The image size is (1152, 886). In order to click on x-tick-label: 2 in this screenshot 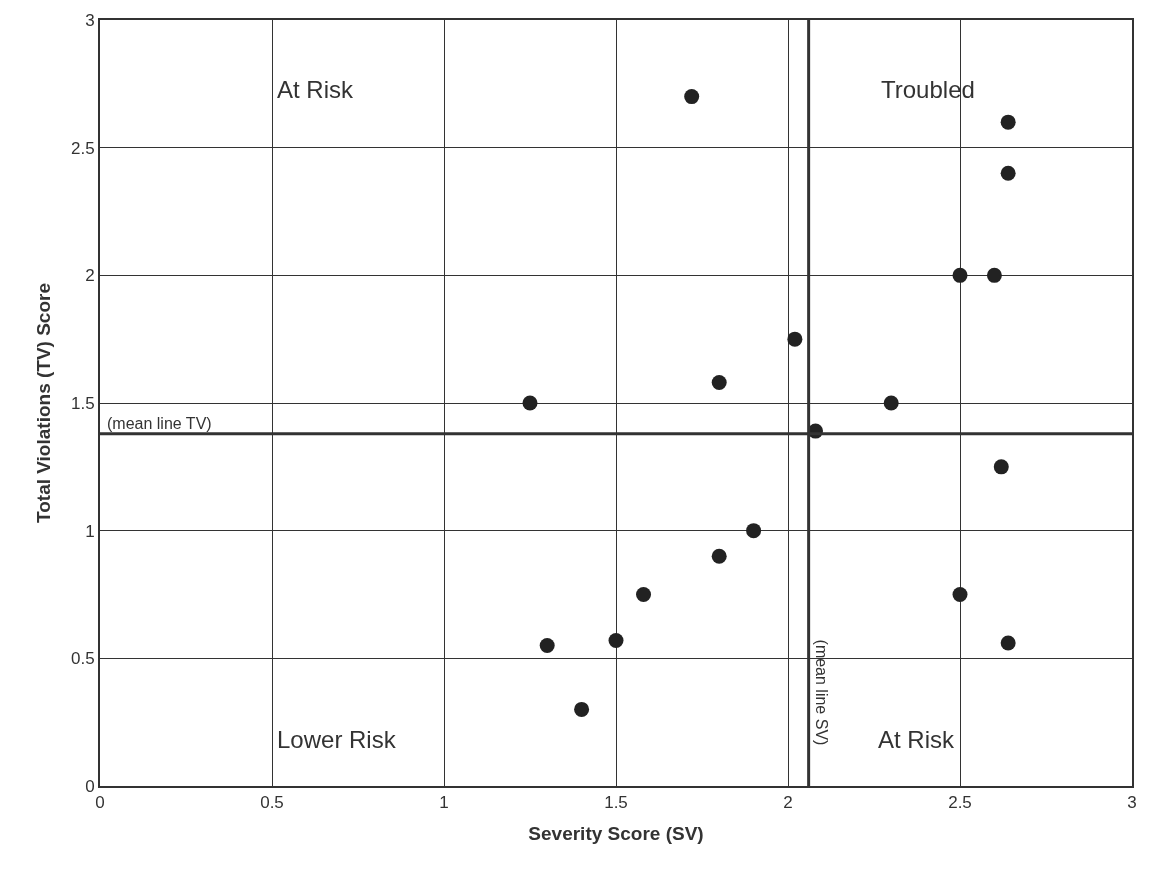, I will do `click(788, 803)`.